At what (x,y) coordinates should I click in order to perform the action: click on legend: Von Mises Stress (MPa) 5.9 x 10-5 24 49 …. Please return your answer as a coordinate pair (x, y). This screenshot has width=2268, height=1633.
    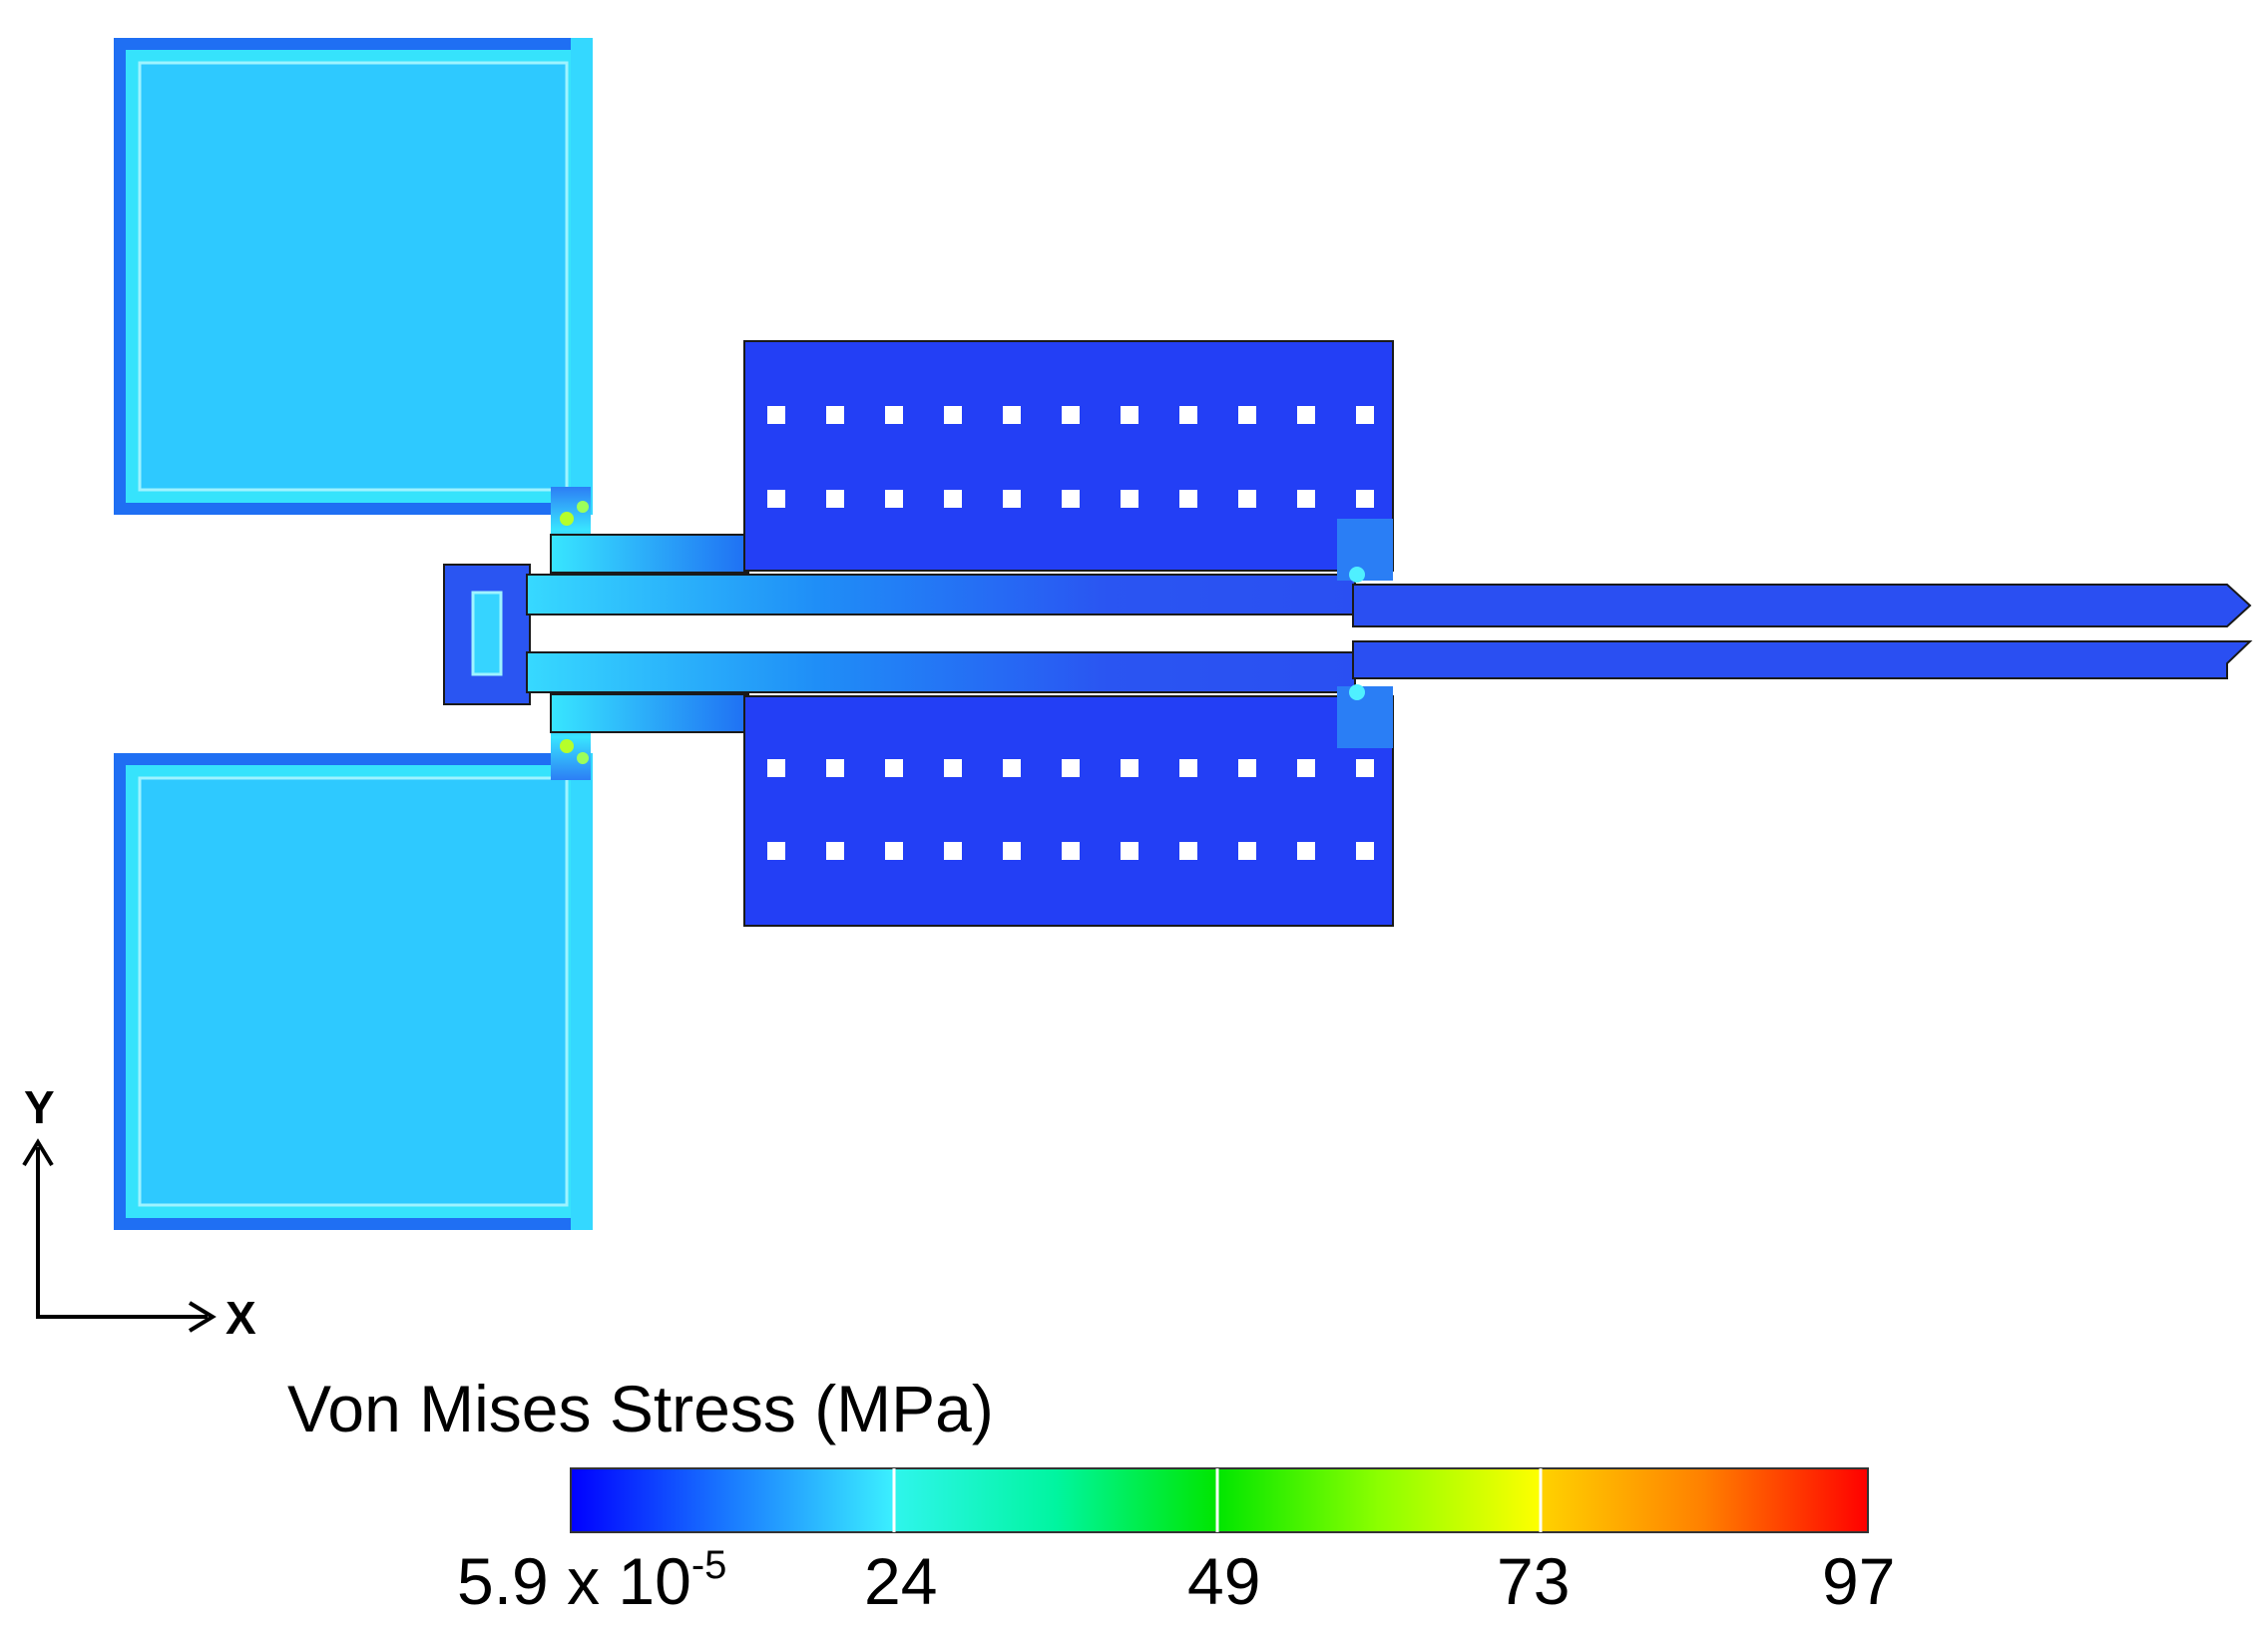
    Looking at the image, I should click on (1091, 1495).